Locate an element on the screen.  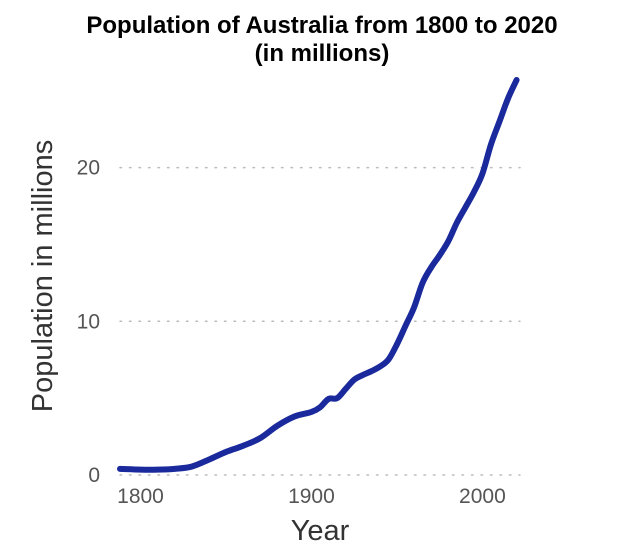
x-tick-label: 1800 is located at coordinates (140, 496).